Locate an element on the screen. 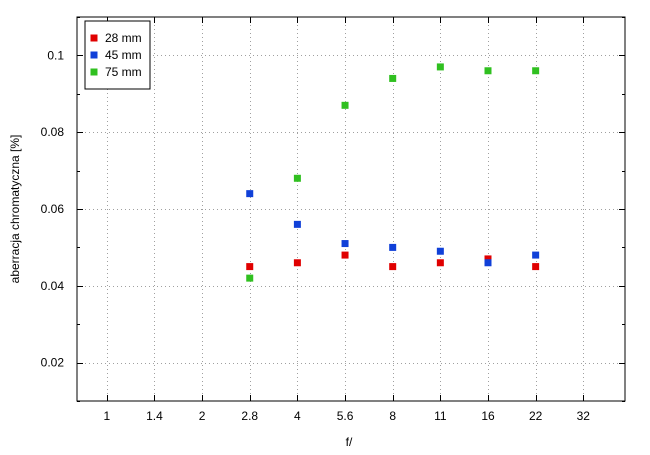  y-tick-label: 0.04 is located at coordinates (53, 286).